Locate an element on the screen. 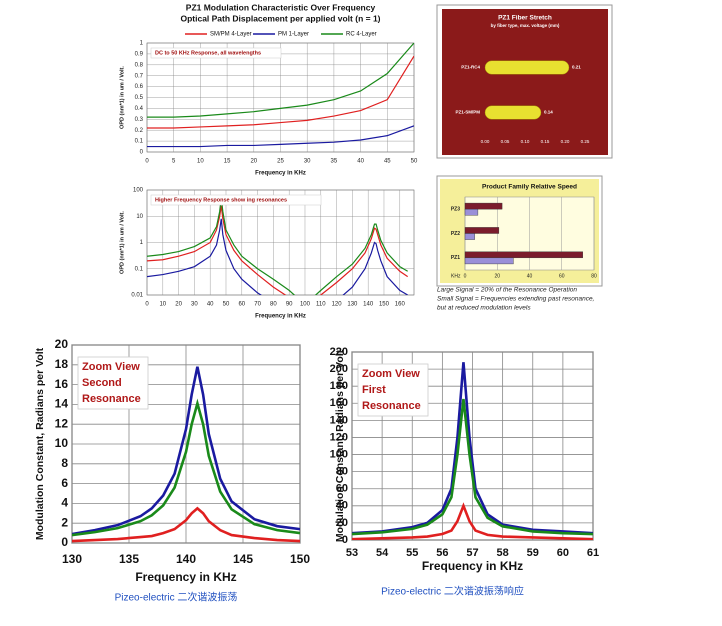 This screenshot has width=722, height=626. x-tick-label: 0.20 is located at coordinates (565, 141).